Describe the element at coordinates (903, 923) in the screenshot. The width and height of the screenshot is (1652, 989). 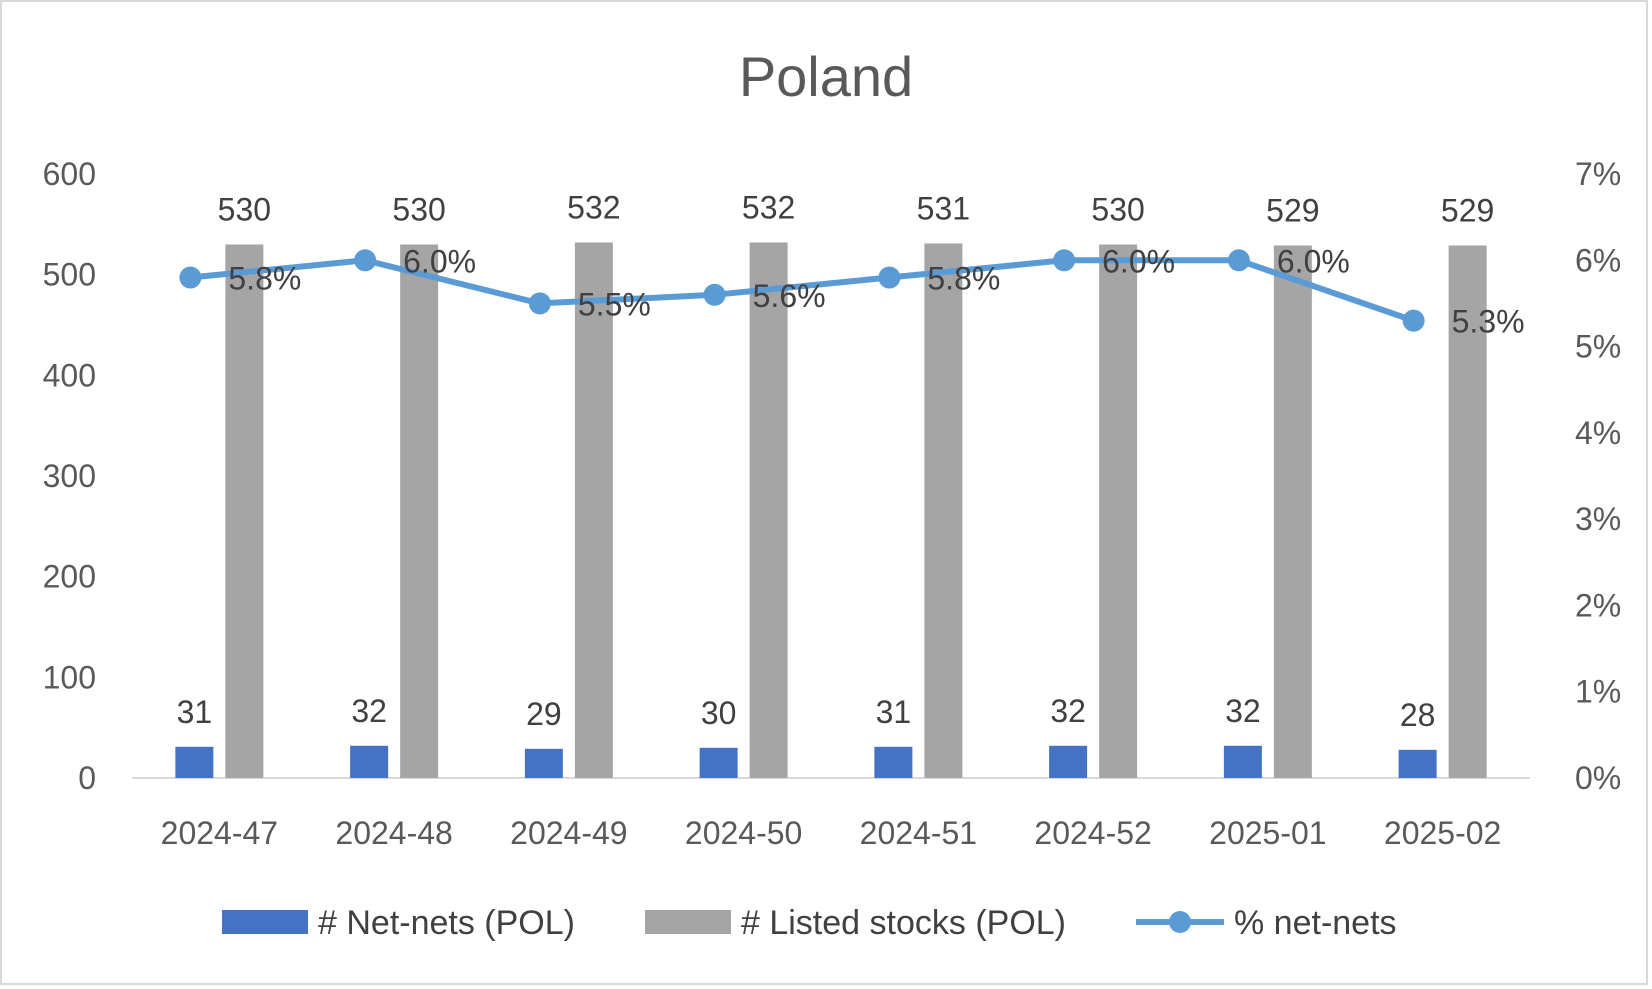
I see `legend-label: # Listed stocks (POL)` at that location.